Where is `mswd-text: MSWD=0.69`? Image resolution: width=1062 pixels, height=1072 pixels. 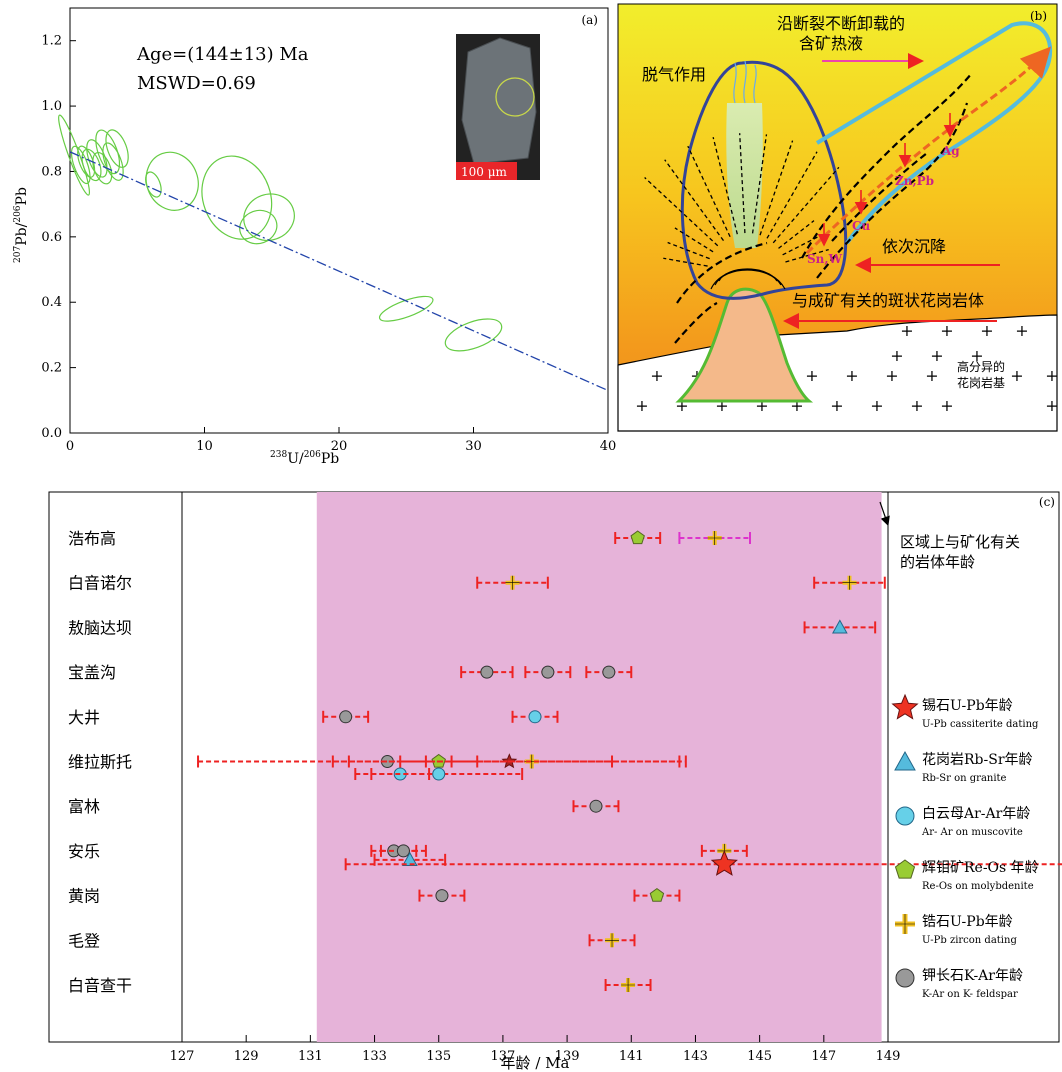
mswd-text: MSWD=0.69 is located at coordinates (196, 83).